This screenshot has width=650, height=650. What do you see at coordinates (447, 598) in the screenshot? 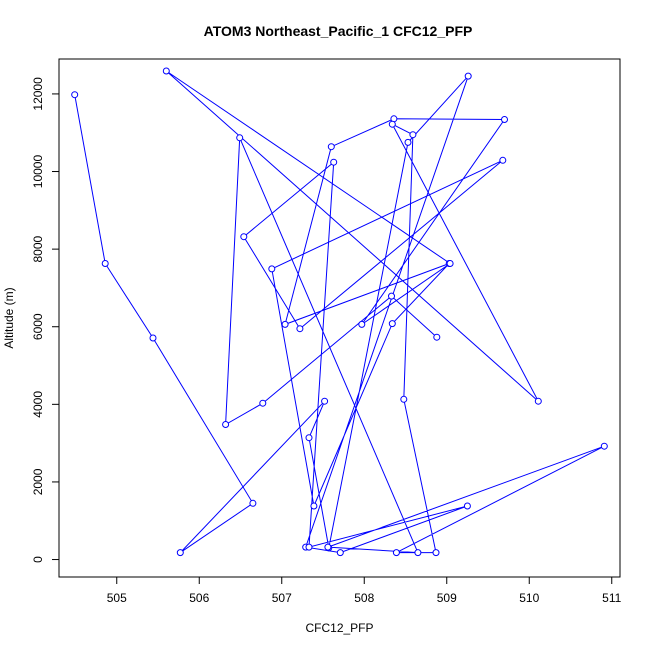
I see `x-tick-label: 509` at bounding box center [447, 598].